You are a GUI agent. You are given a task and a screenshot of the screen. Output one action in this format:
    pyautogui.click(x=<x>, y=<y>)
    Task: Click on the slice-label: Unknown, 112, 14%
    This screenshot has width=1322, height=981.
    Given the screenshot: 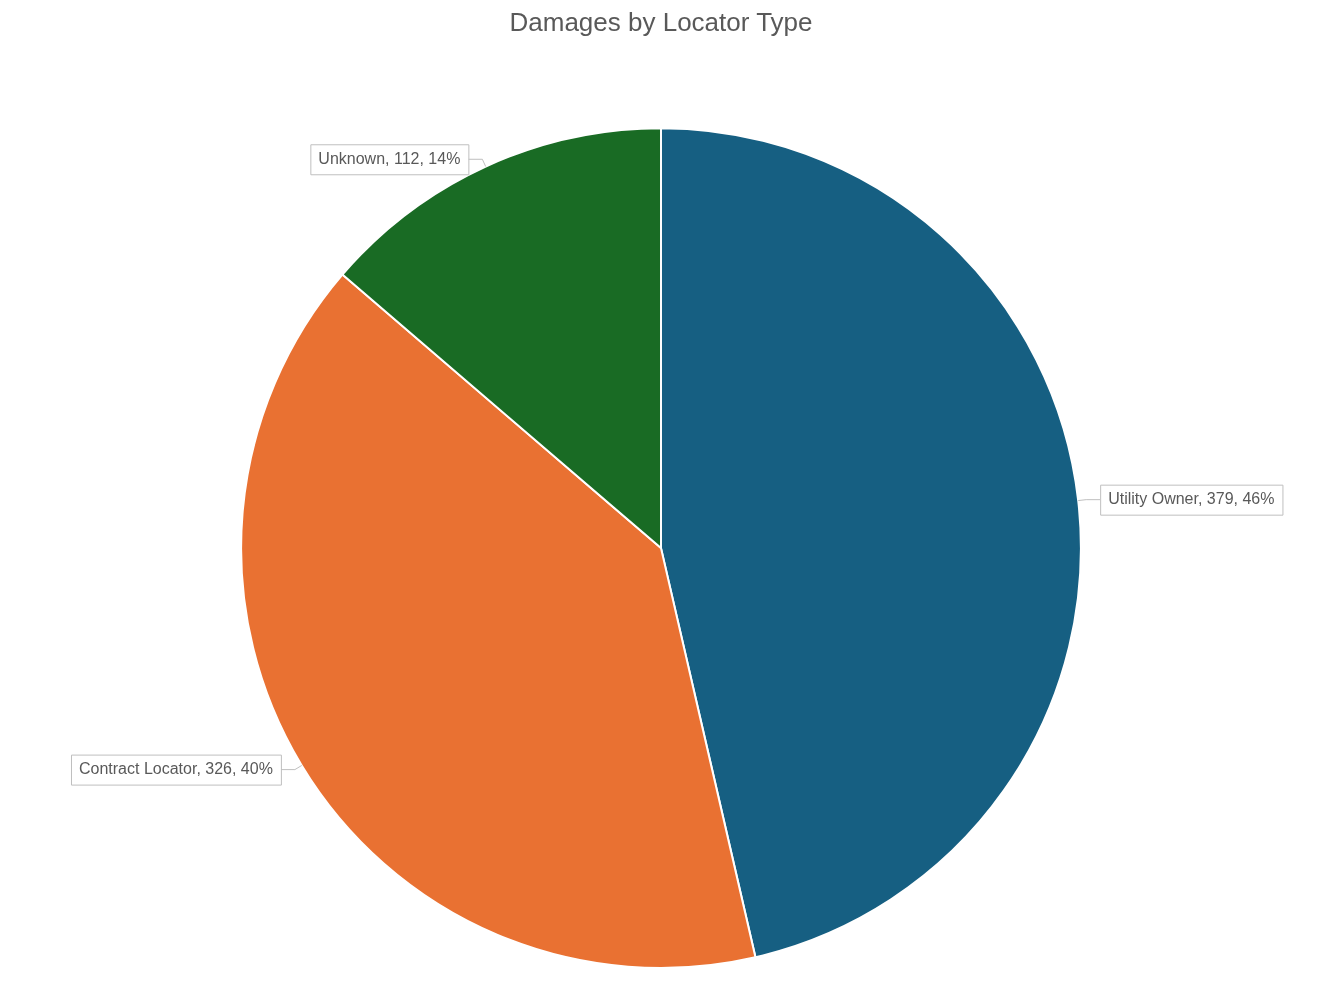 What is the action you would take?
    pyautogui.click(x=389, y=158)
    